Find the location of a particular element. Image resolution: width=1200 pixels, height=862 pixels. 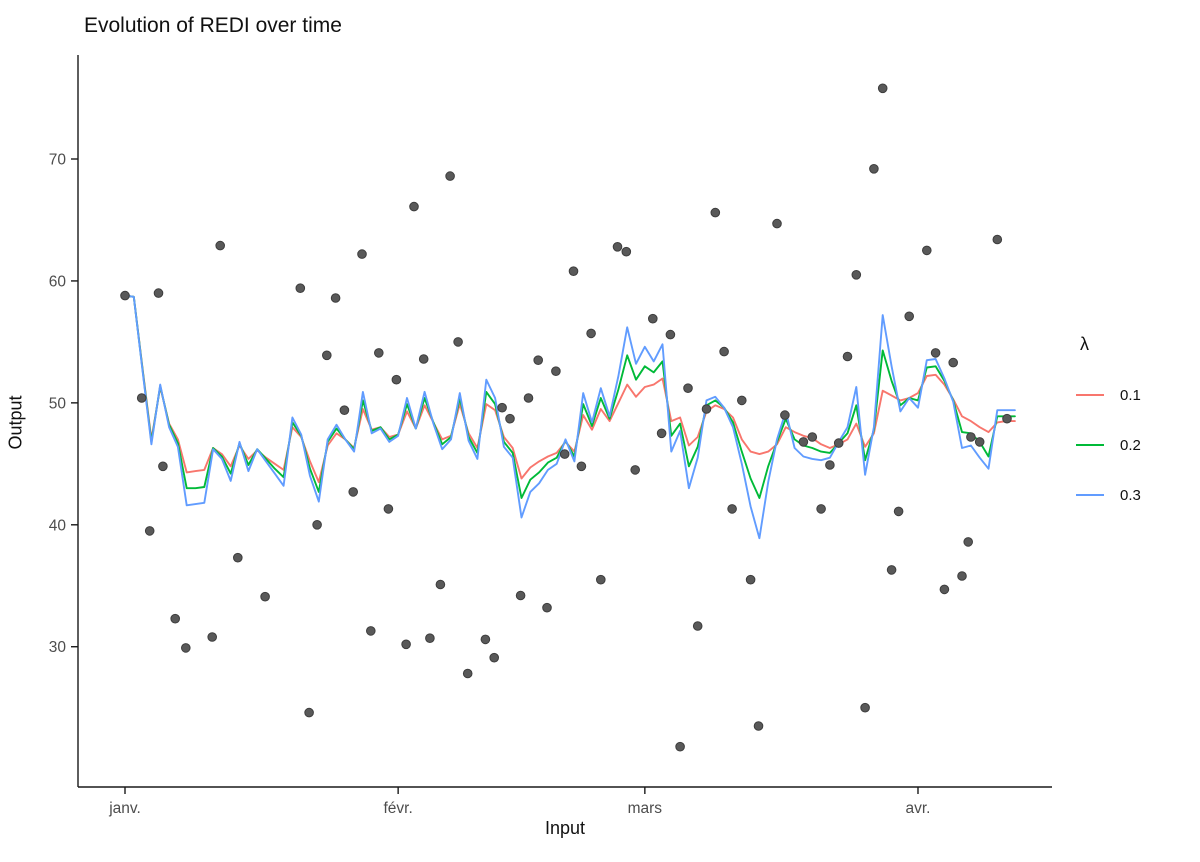

legend-entry-label: 0.1 is located at coordinates (1130, 395).